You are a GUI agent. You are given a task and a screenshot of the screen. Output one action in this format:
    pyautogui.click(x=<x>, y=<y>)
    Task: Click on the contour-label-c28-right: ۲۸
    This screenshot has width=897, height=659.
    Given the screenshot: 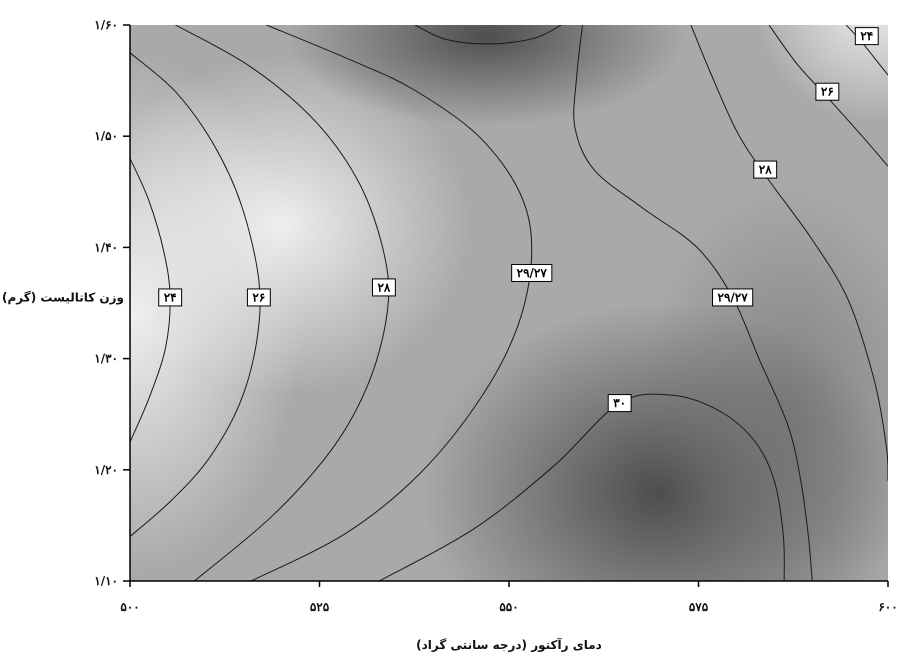 What is the action you would take?
    pyautogui.click(x=765, y=169)
    